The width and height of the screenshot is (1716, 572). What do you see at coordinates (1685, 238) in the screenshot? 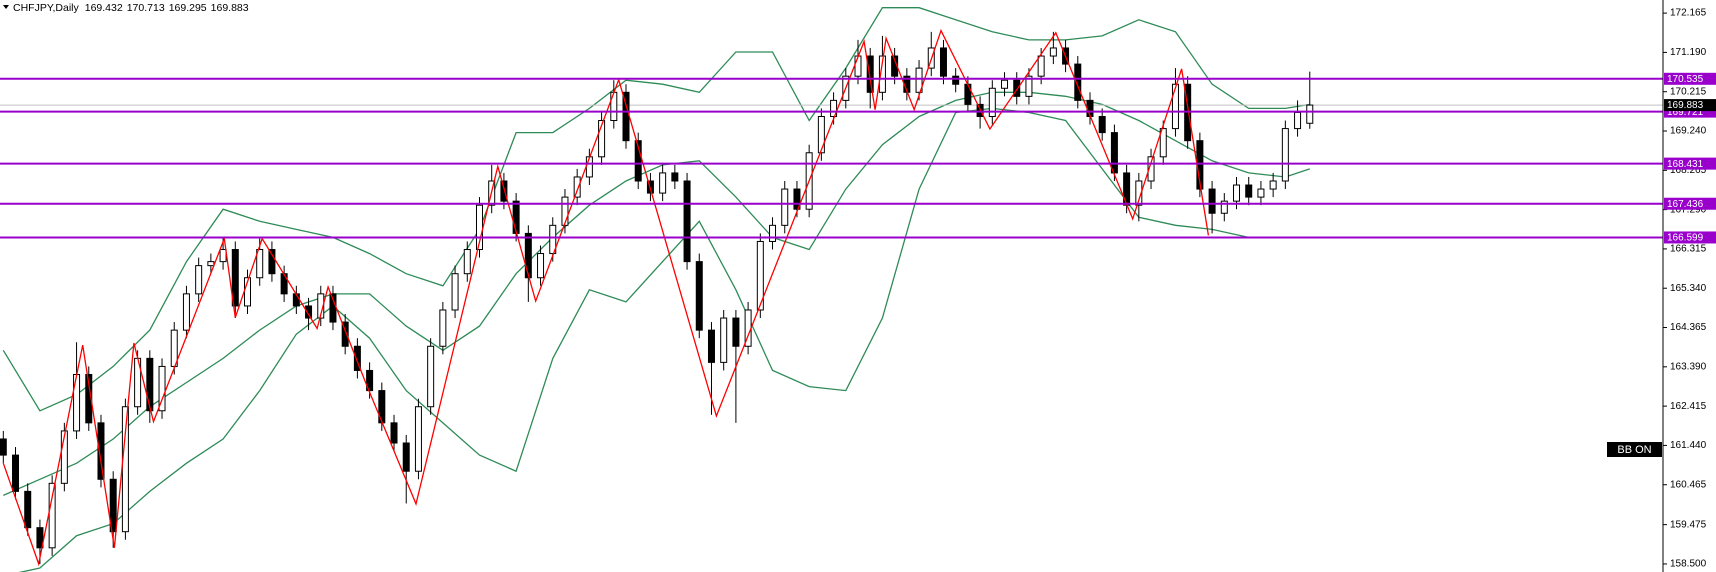
I see `level-label: 166.599` at bounding box center [1685, 238].